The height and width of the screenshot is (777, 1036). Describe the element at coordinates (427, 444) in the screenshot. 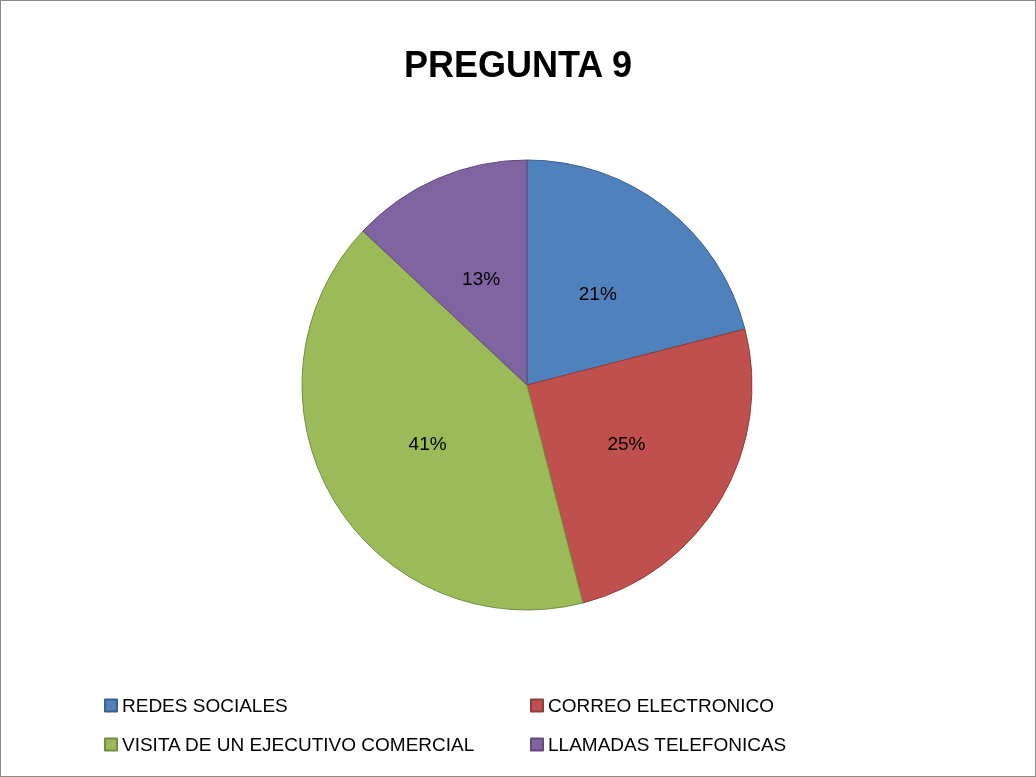

I see `data-label: 41%` at that location.